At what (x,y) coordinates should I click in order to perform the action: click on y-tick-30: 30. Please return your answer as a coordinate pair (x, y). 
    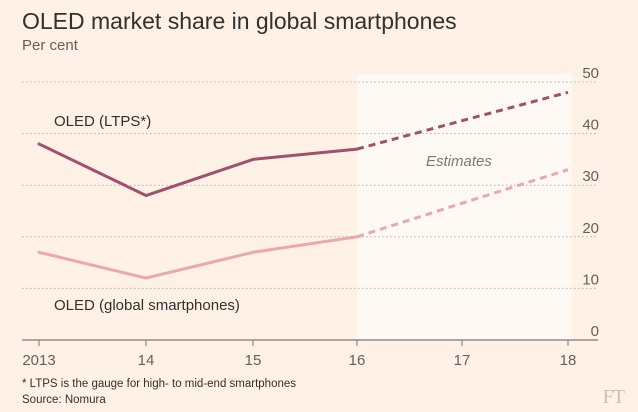
    Looking at the image, I should click on (590, 176).